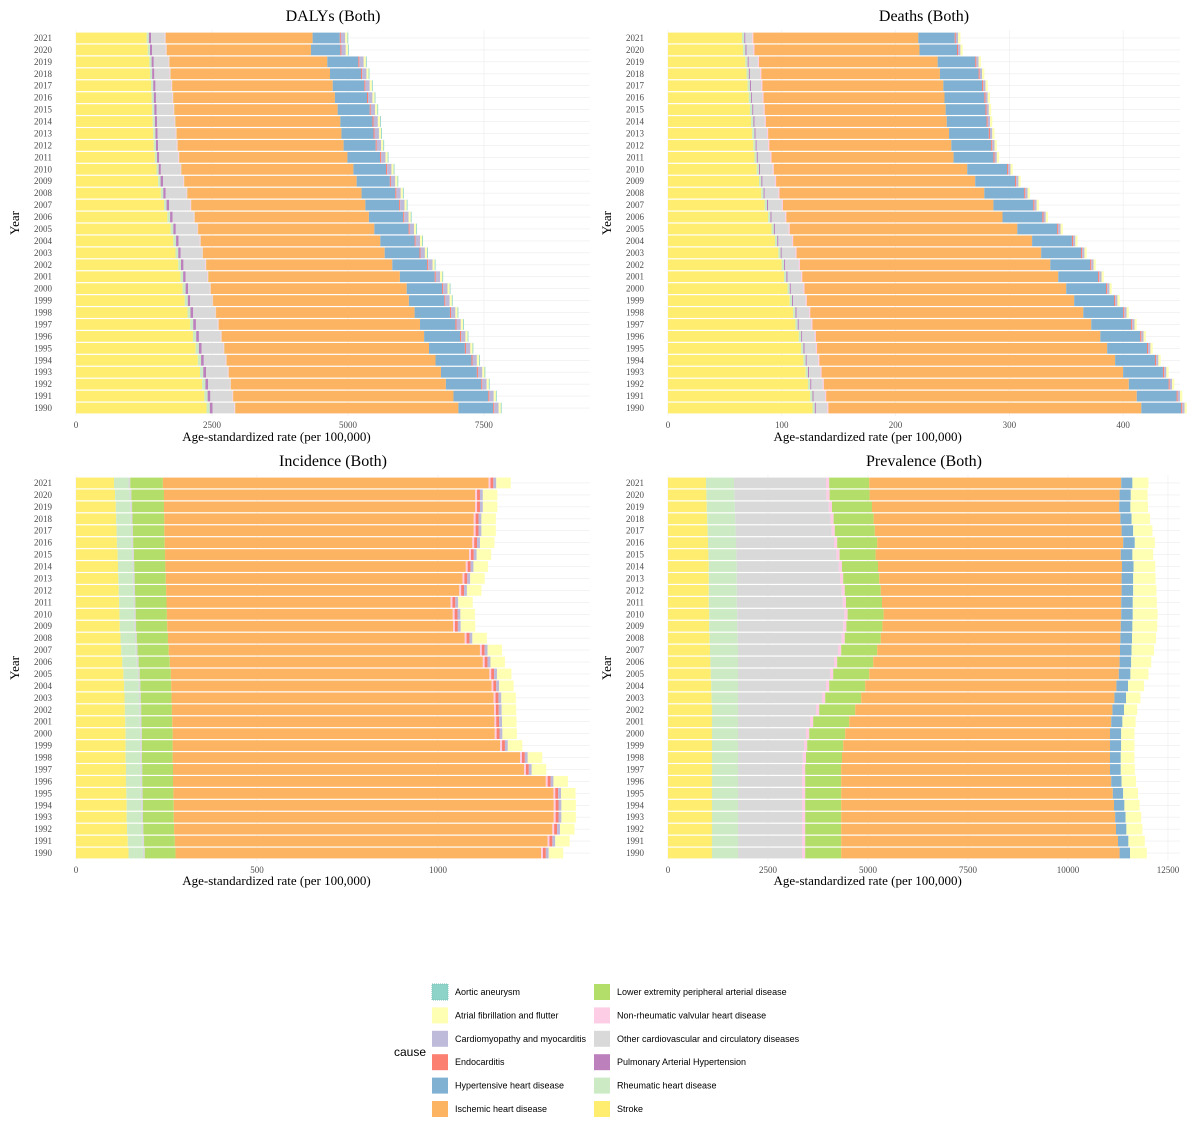 The image size is (1200, 1126). What do you see at coordinates (725, 722) in the screenshot?
I see `bar-rheumatic-heart-disease-2001` at bounding box center [725, 722].